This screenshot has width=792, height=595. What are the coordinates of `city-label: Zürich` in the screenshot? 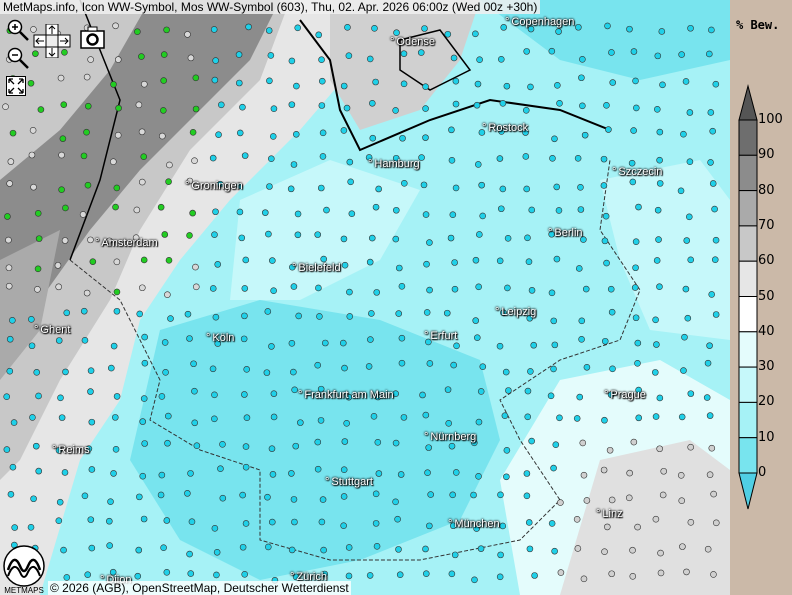 It's located at (308, 577).